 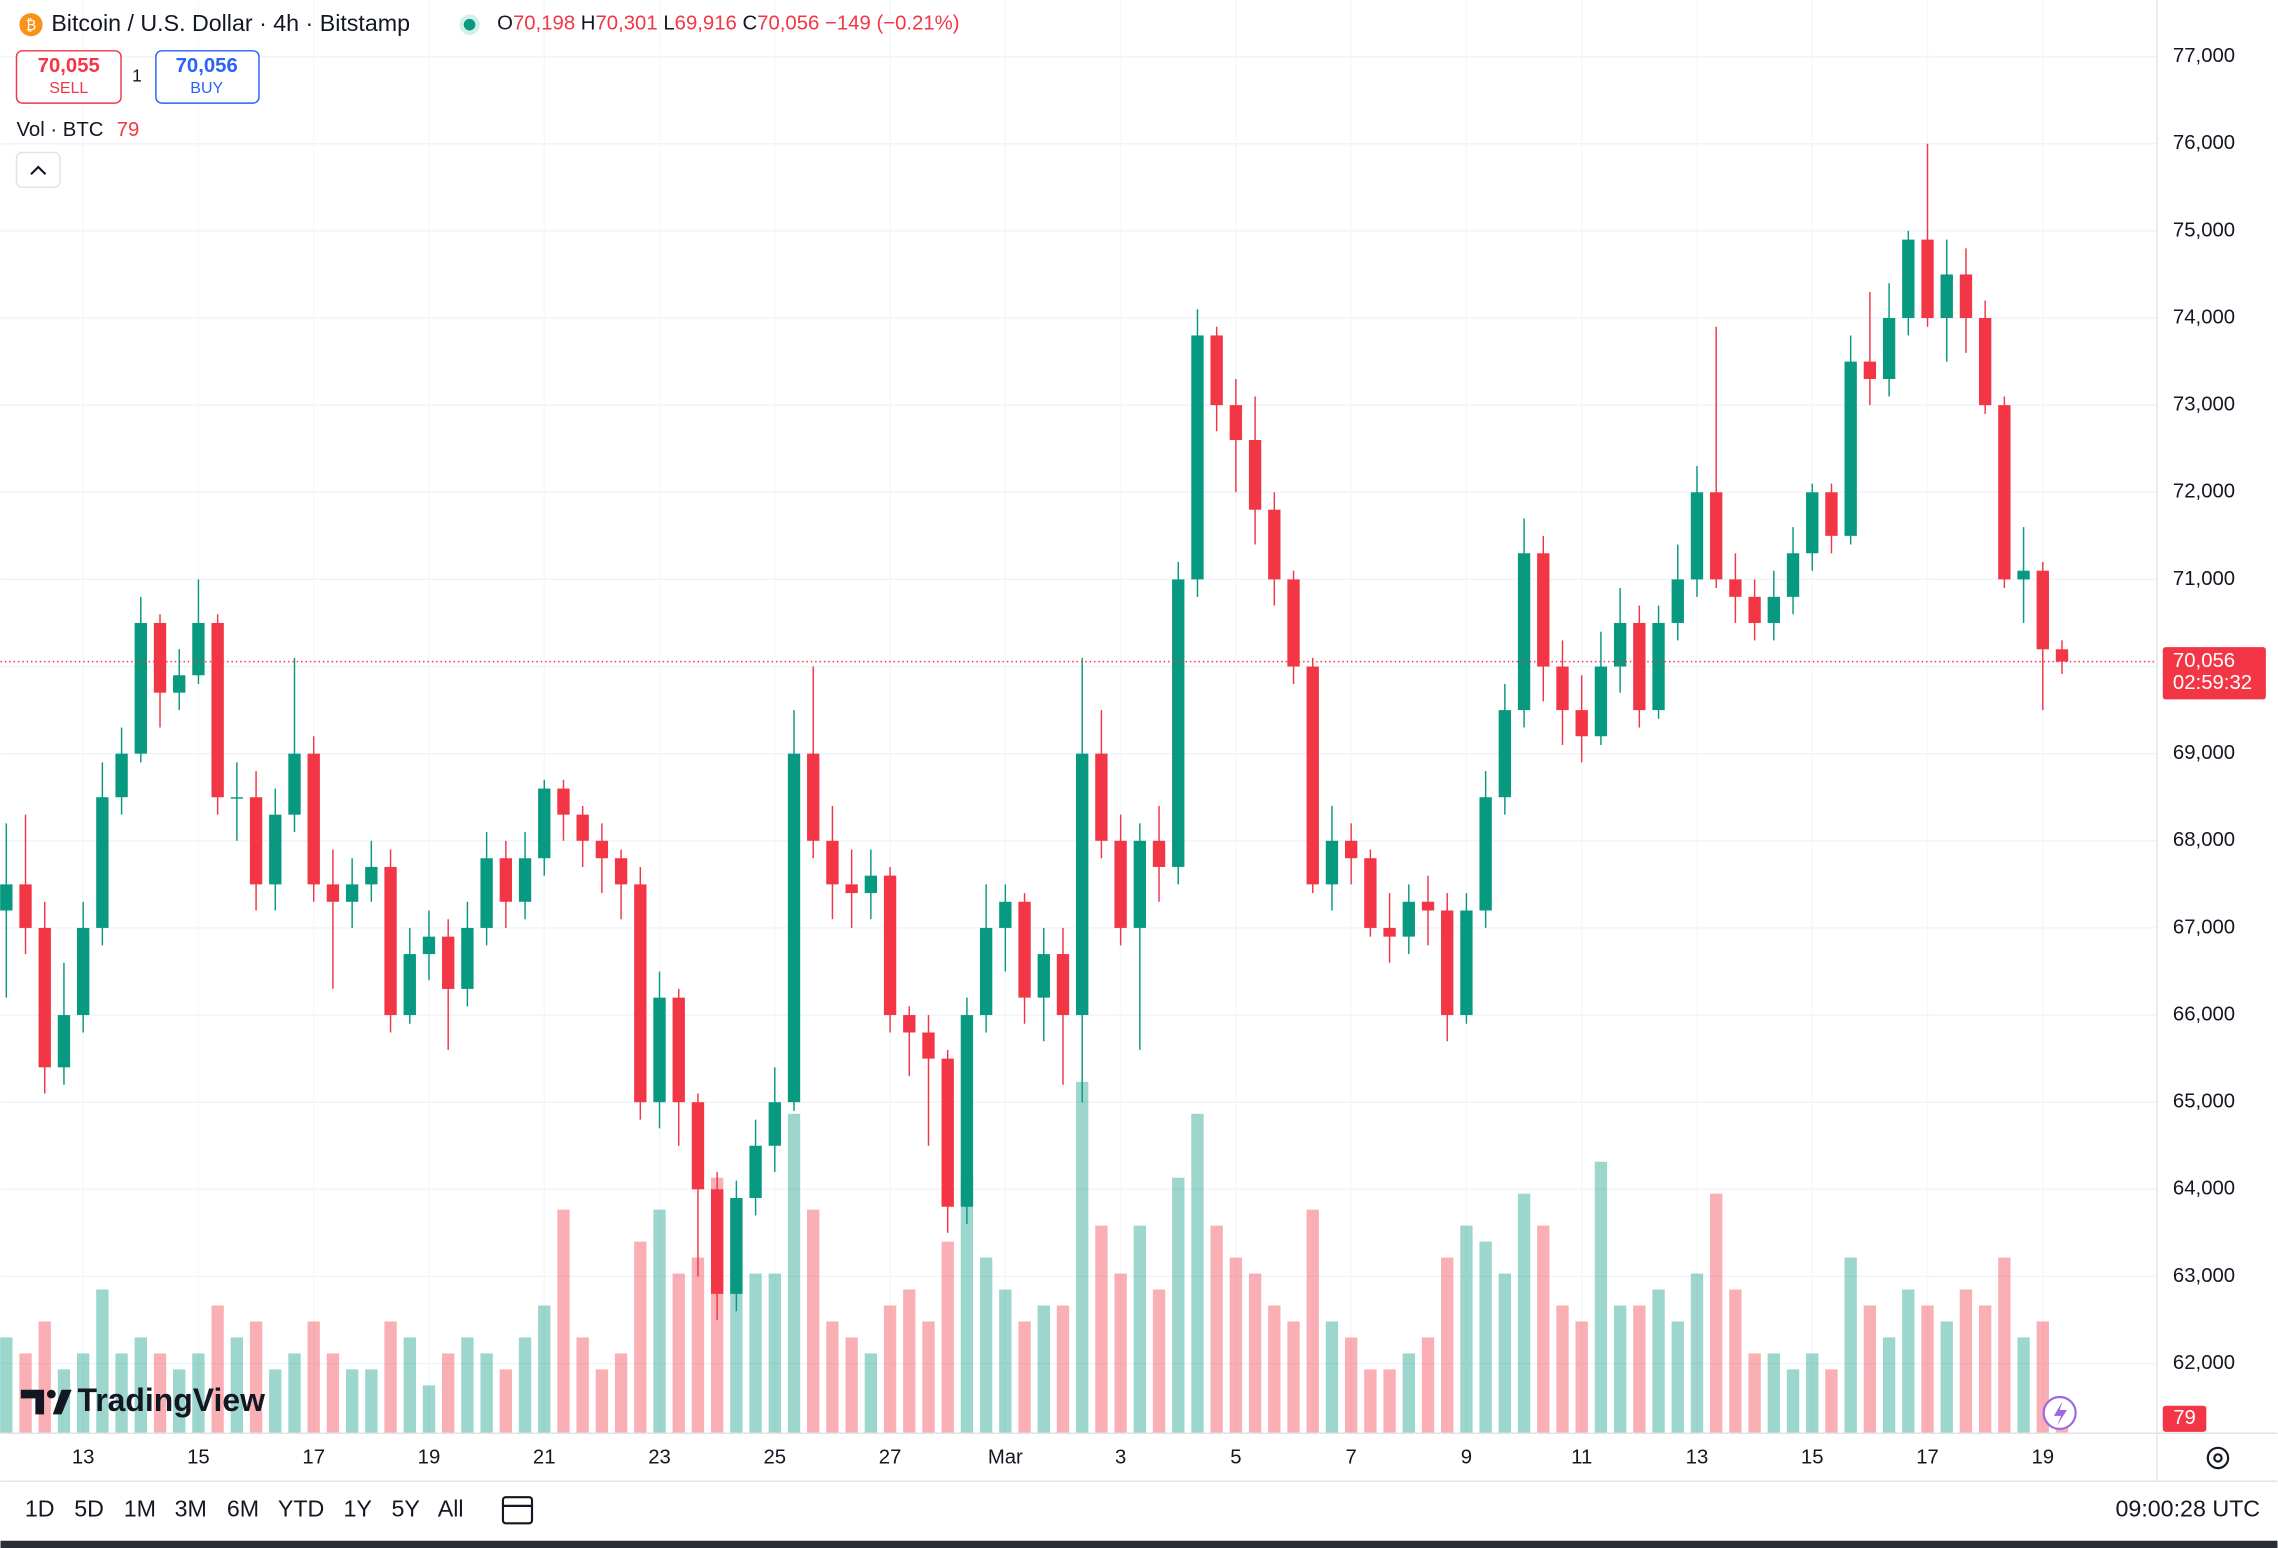 I want to click on buy-button-frame, so click(x=207, y=77).